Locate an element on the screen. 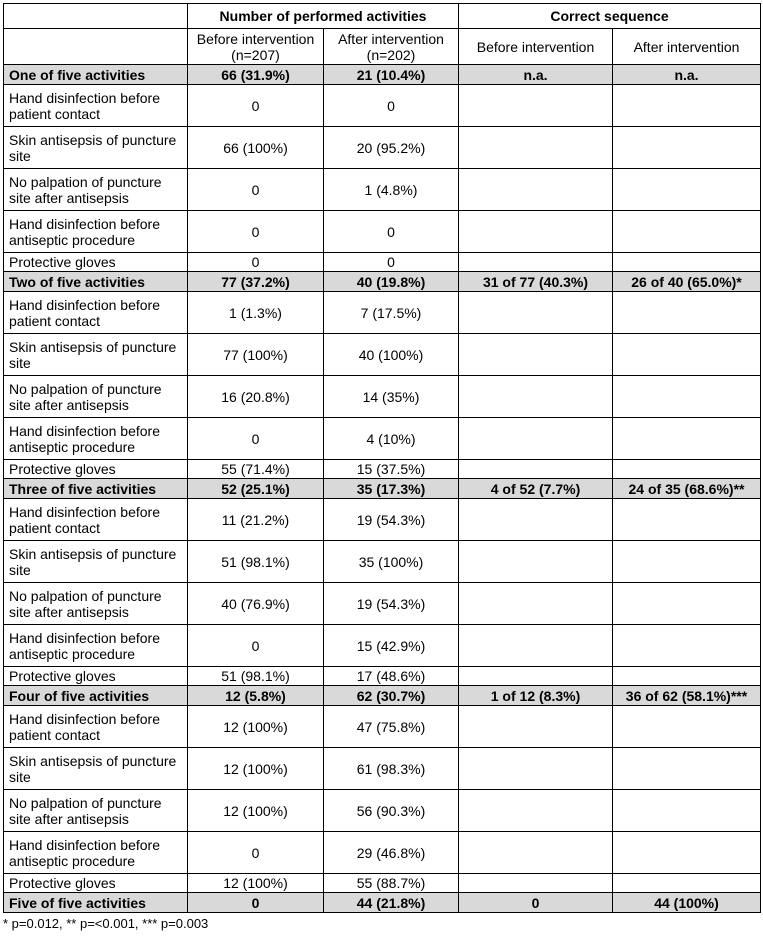 This screenshot has height=937, width=763. group-label: One of five activities is located at coordinates (95, 74).